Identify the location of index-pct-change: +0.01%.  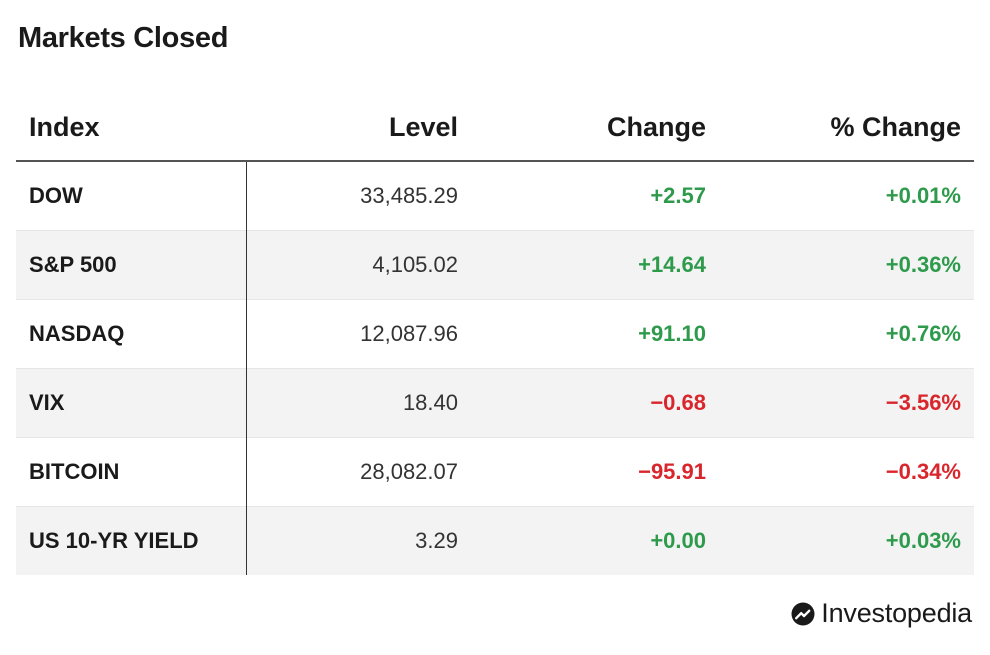
(846, 196).